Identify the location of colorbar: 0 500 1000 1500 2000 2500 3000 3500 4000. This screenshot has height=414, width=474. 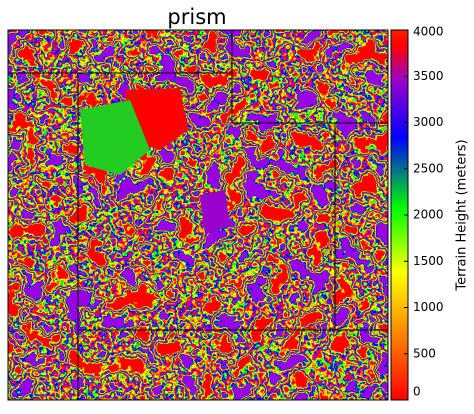
(417, 213).